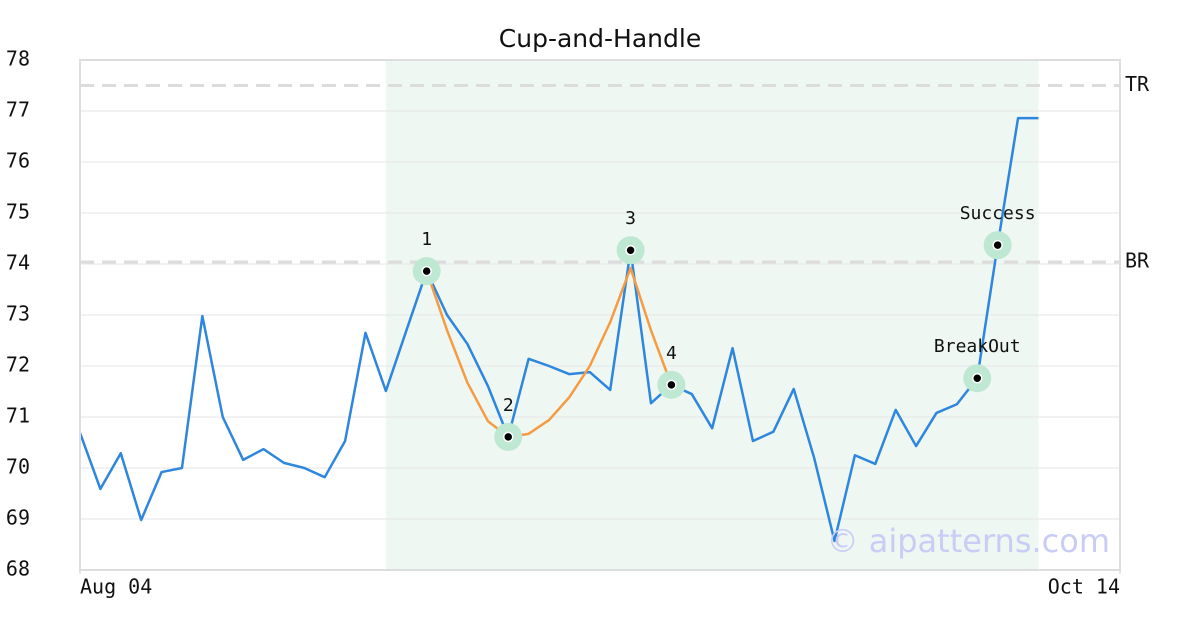 The height and width of the screenshot is (630, 1200). What do you see at coordinates (18, 59) in the screenshot?
I see `y-tick-label: 78` at bounding box center [18, 59].